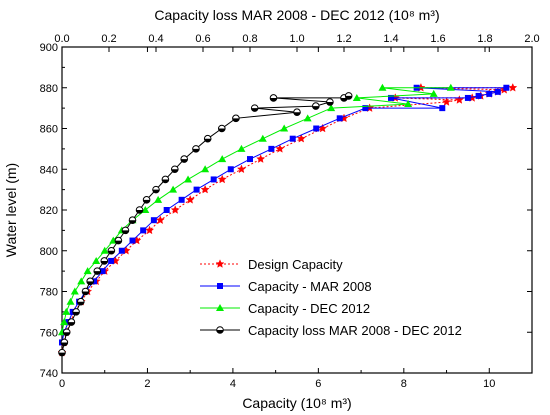  Describe the element at coordinates (202, 39) in the screenshot. I see `x2-tick-label: 0.6` at that location.